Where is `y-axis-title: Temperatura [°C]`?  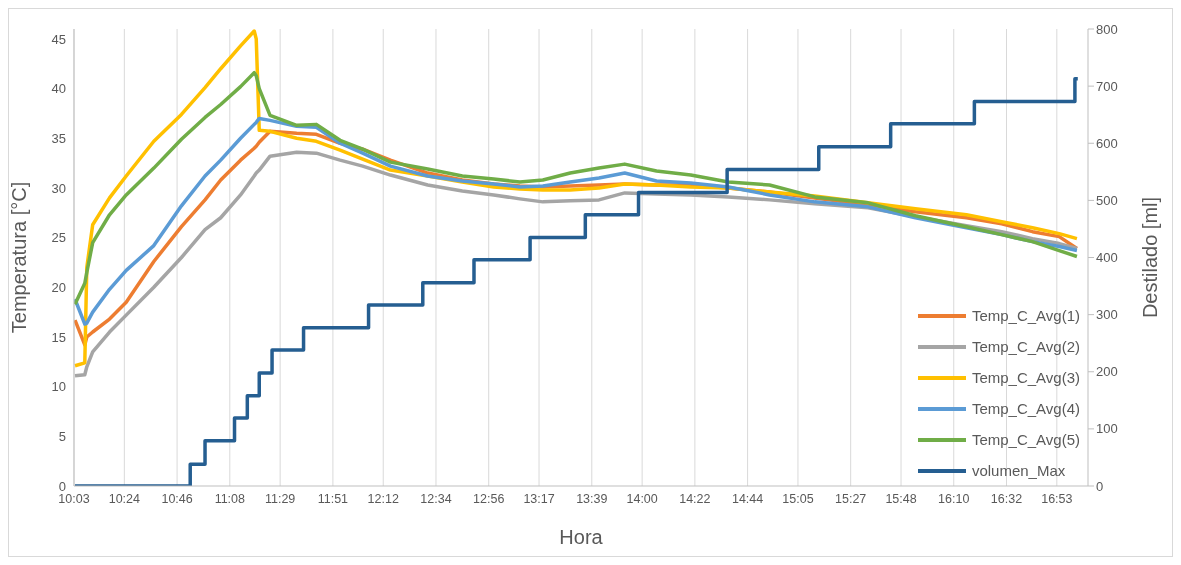 y-axis-title: Temperatura [°C] is located at coordinates (19, 257).